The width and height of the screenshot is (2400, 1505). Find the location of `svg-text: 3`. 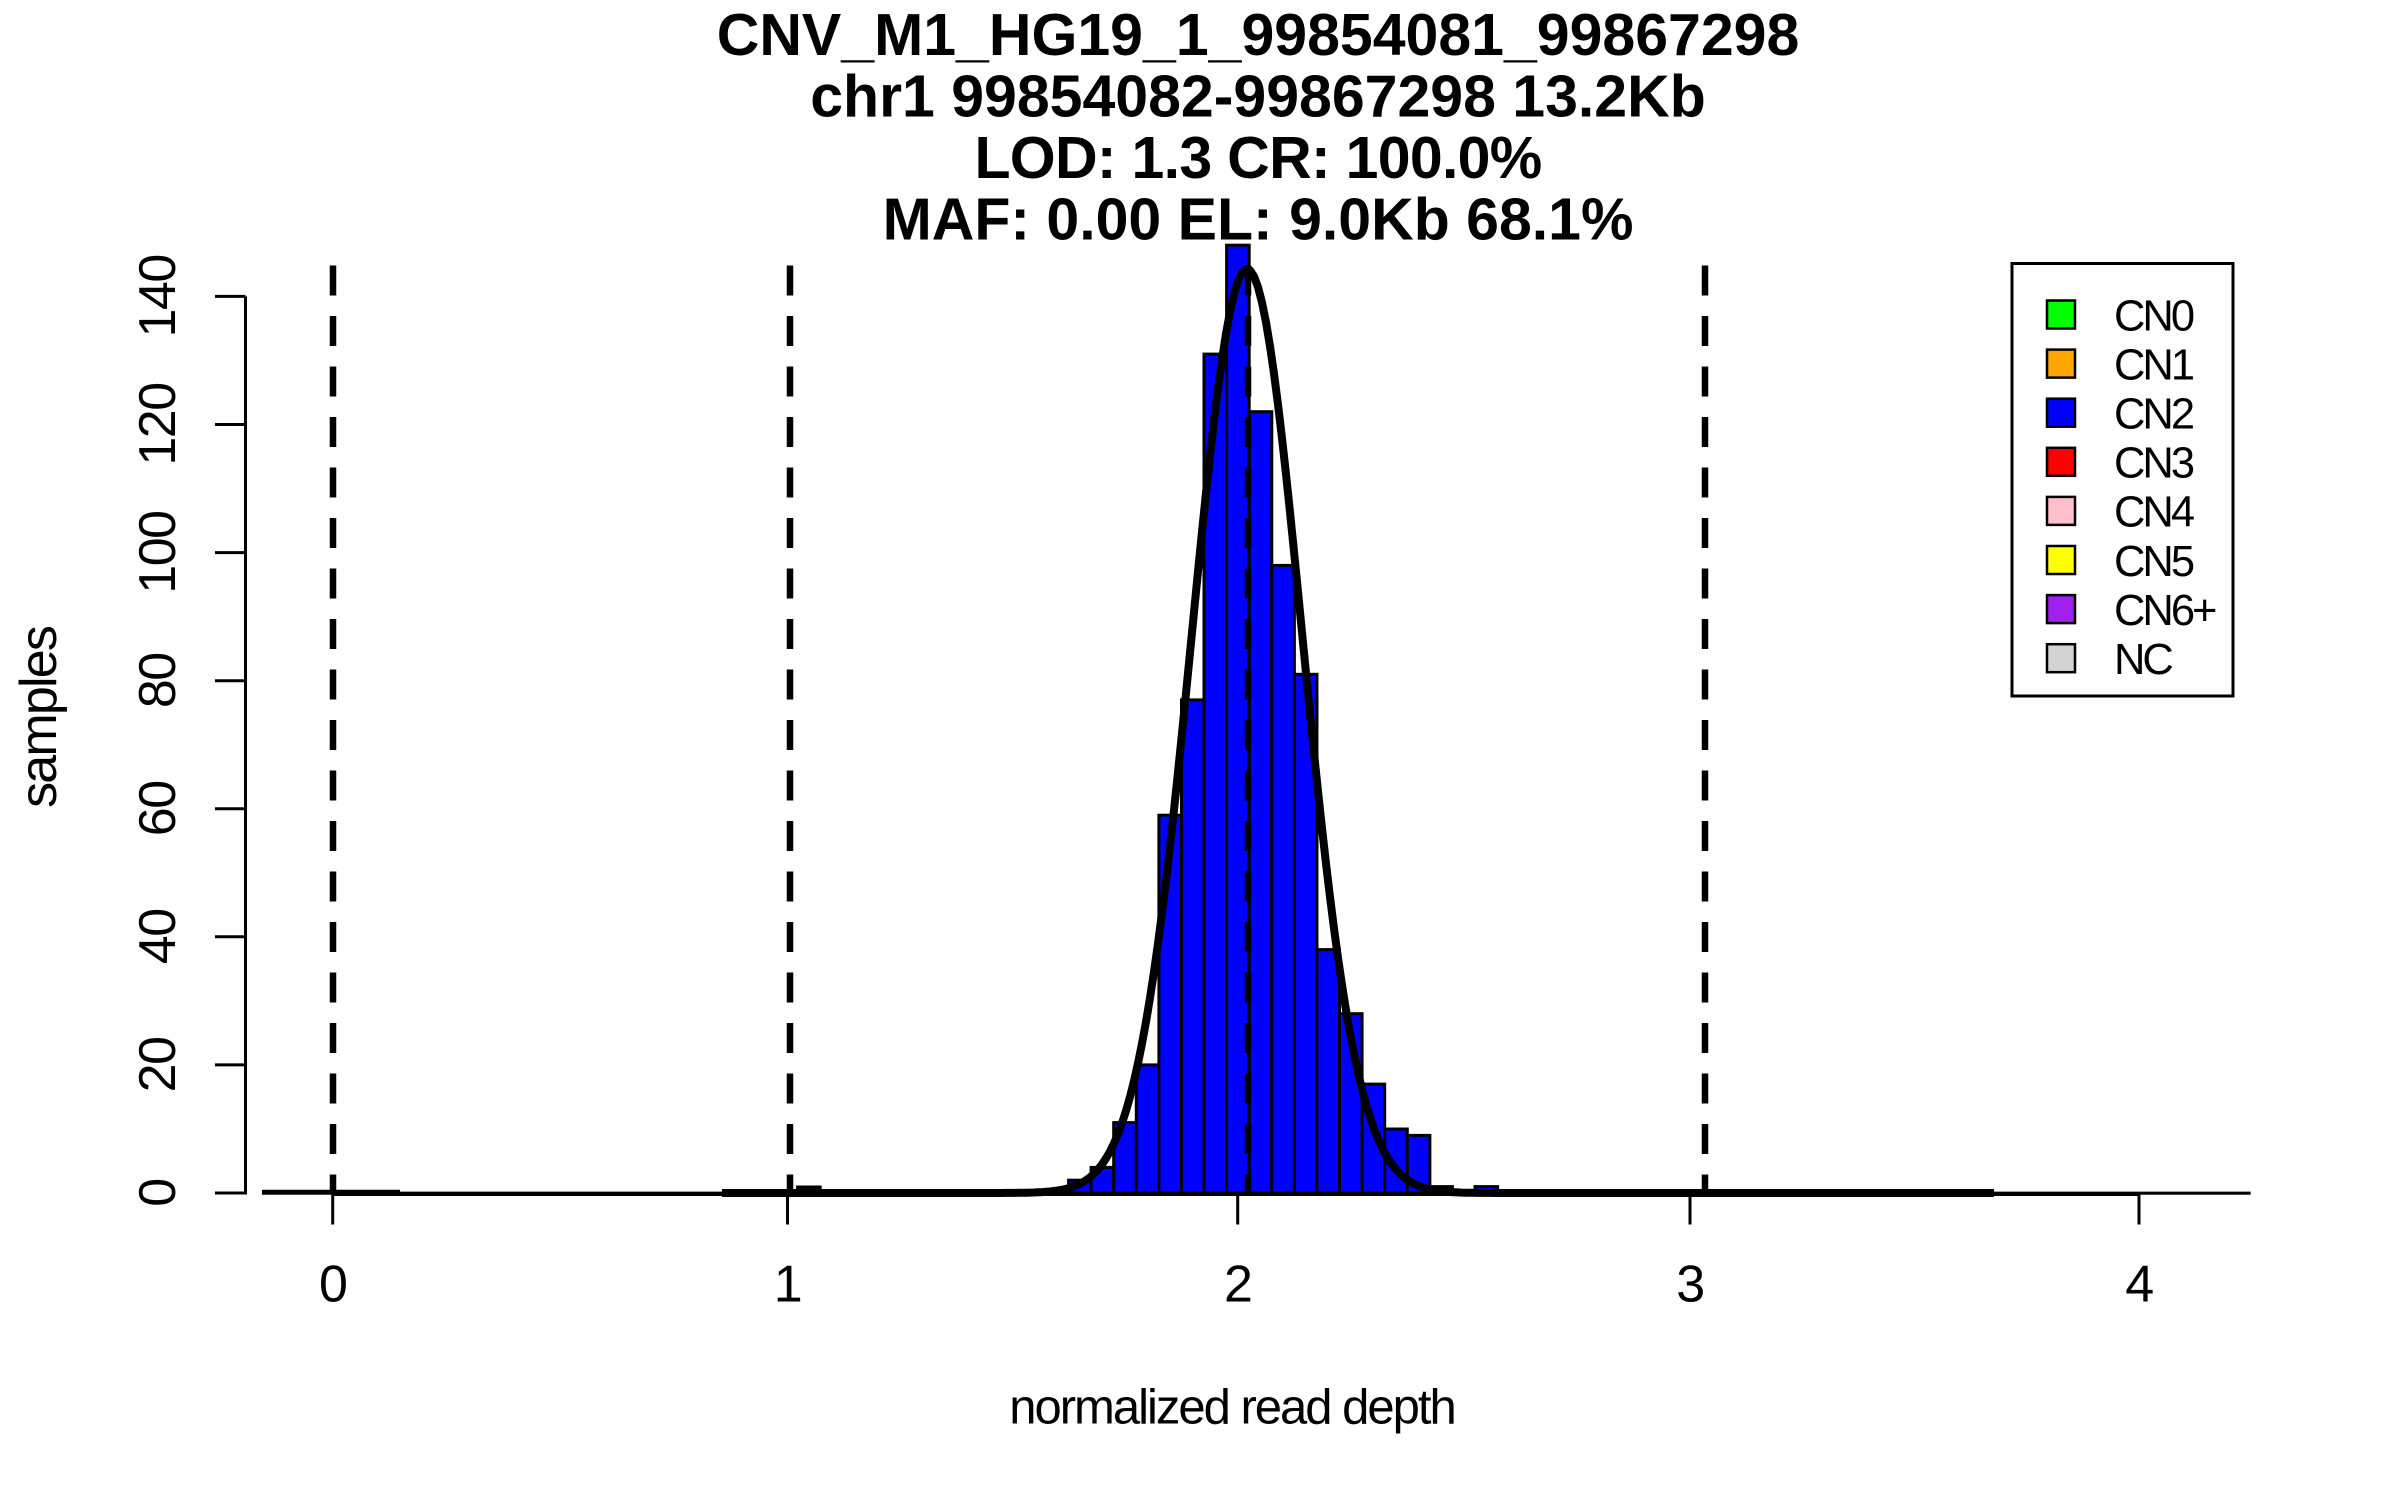

svg-text: 3 is located at coordinates (1689, 1285).